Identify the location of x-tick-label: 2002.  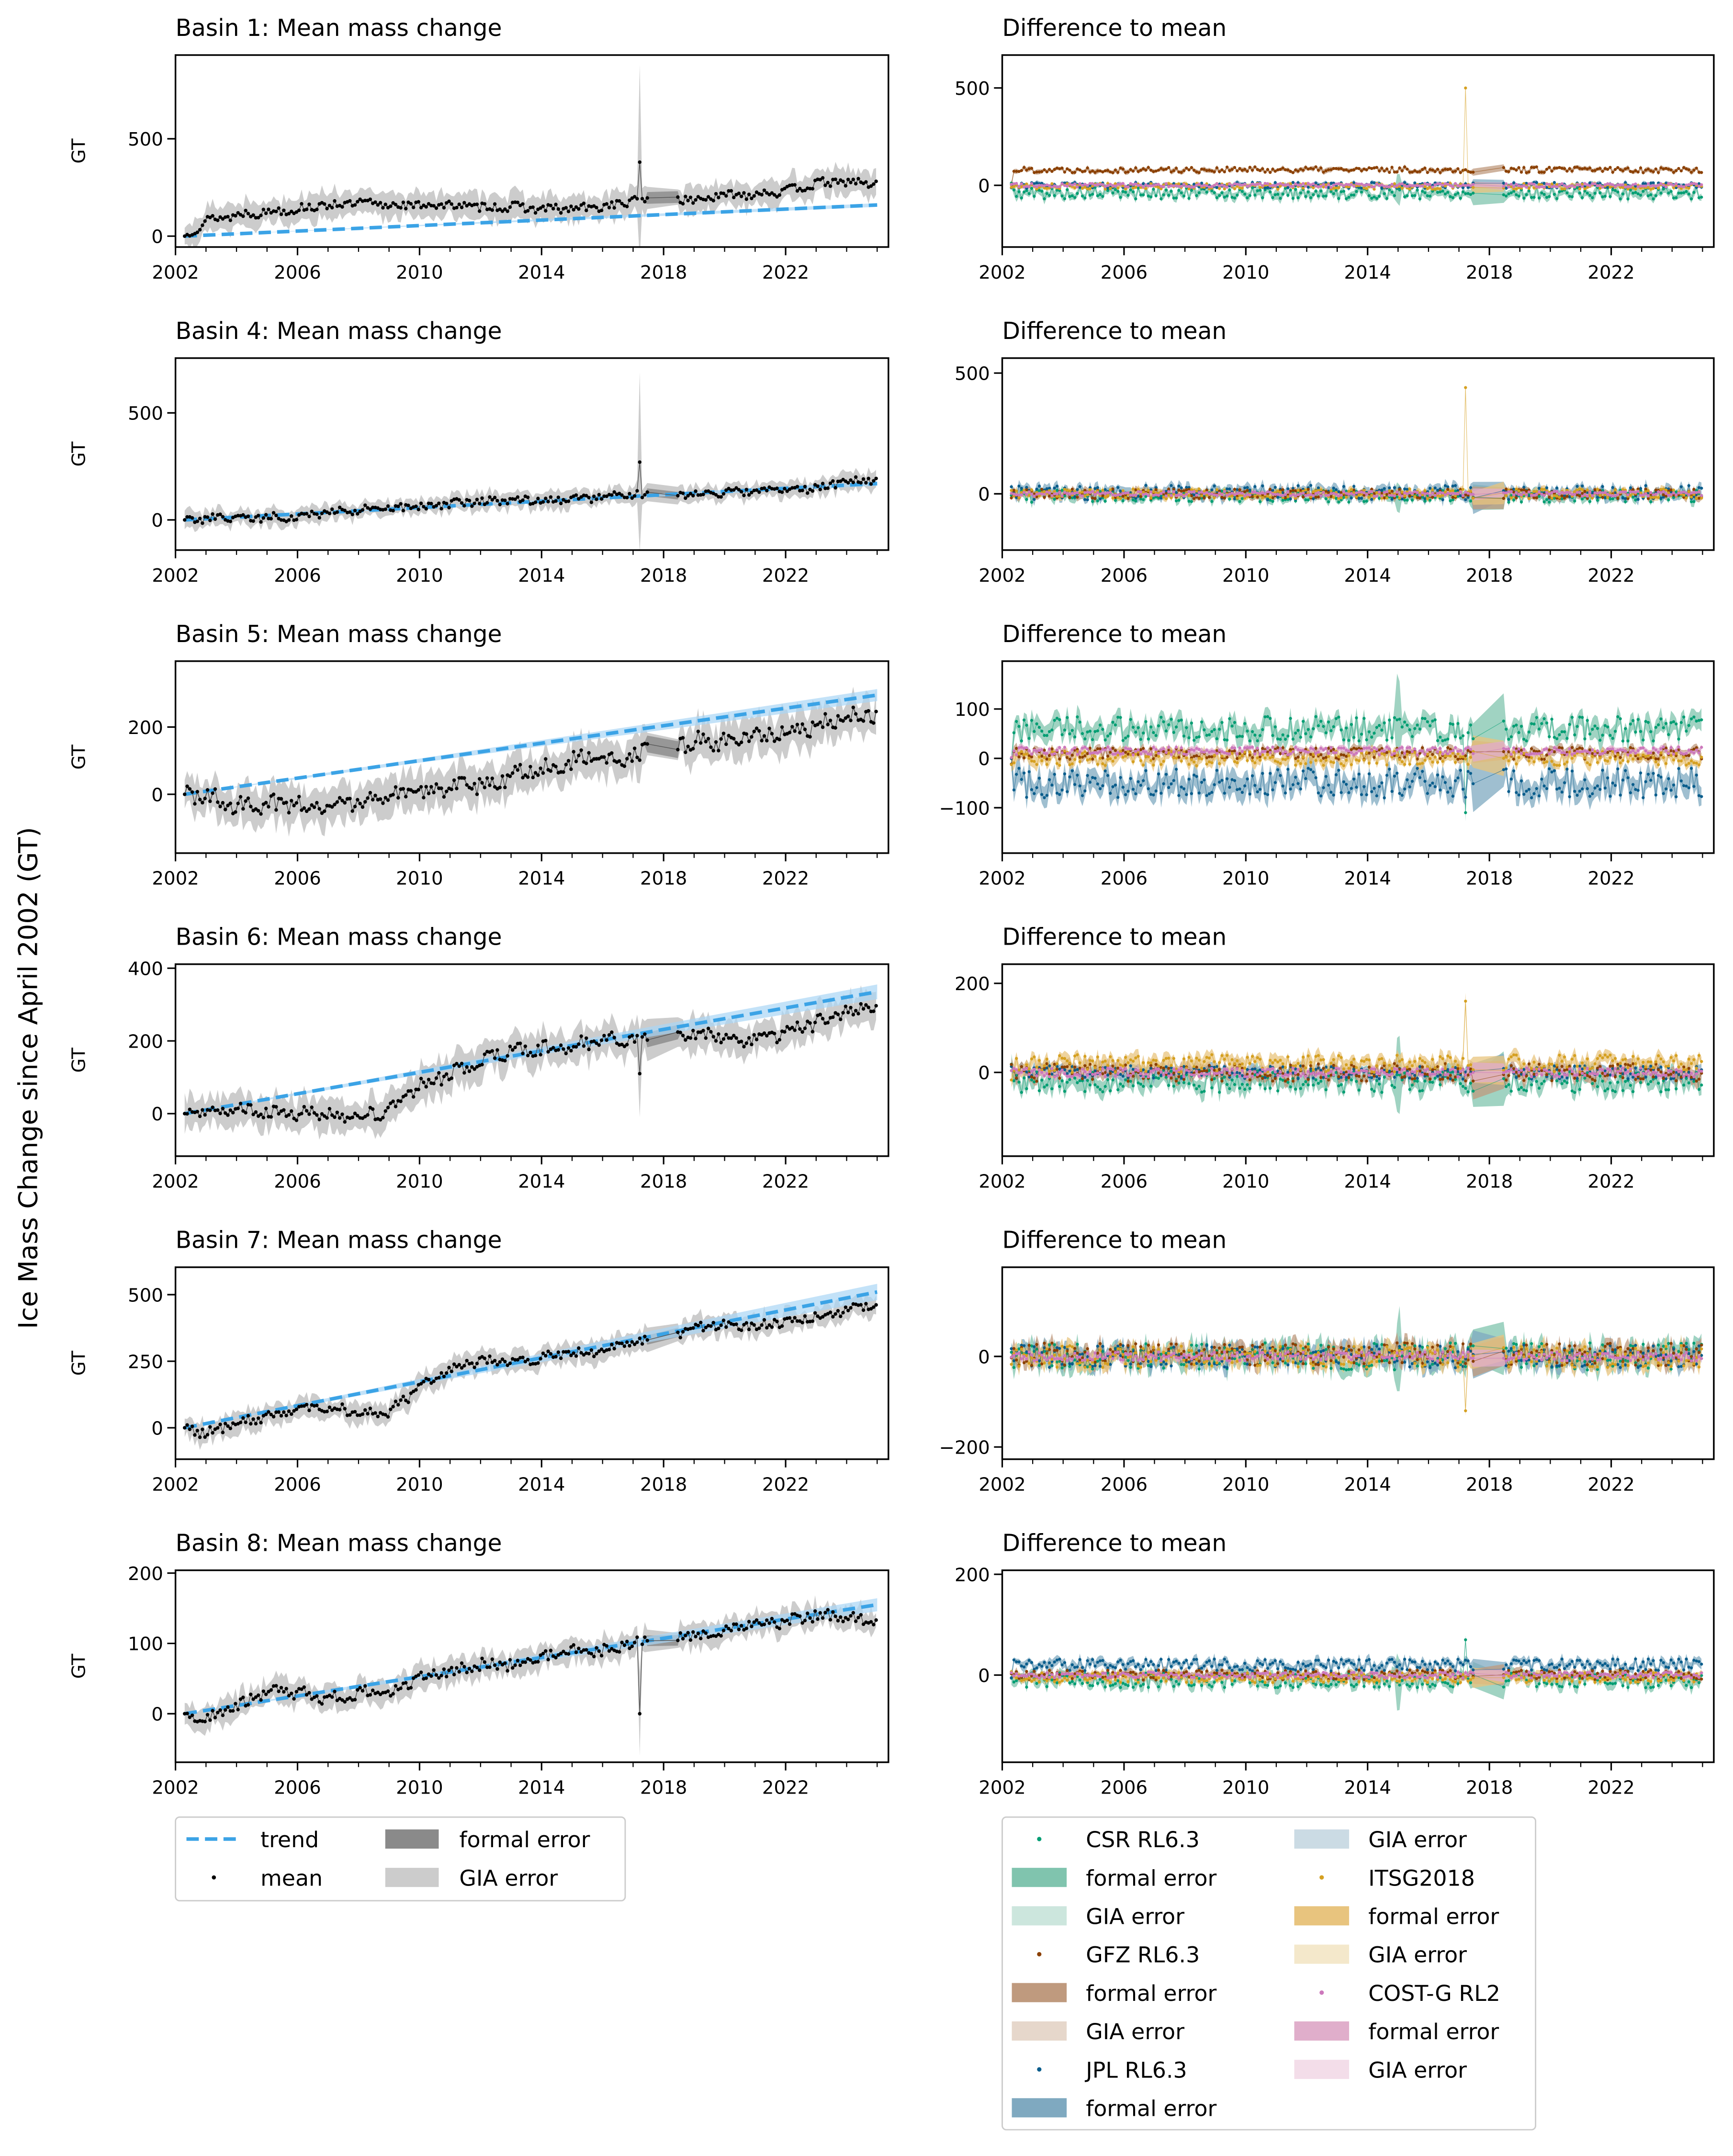
(175, 1182).